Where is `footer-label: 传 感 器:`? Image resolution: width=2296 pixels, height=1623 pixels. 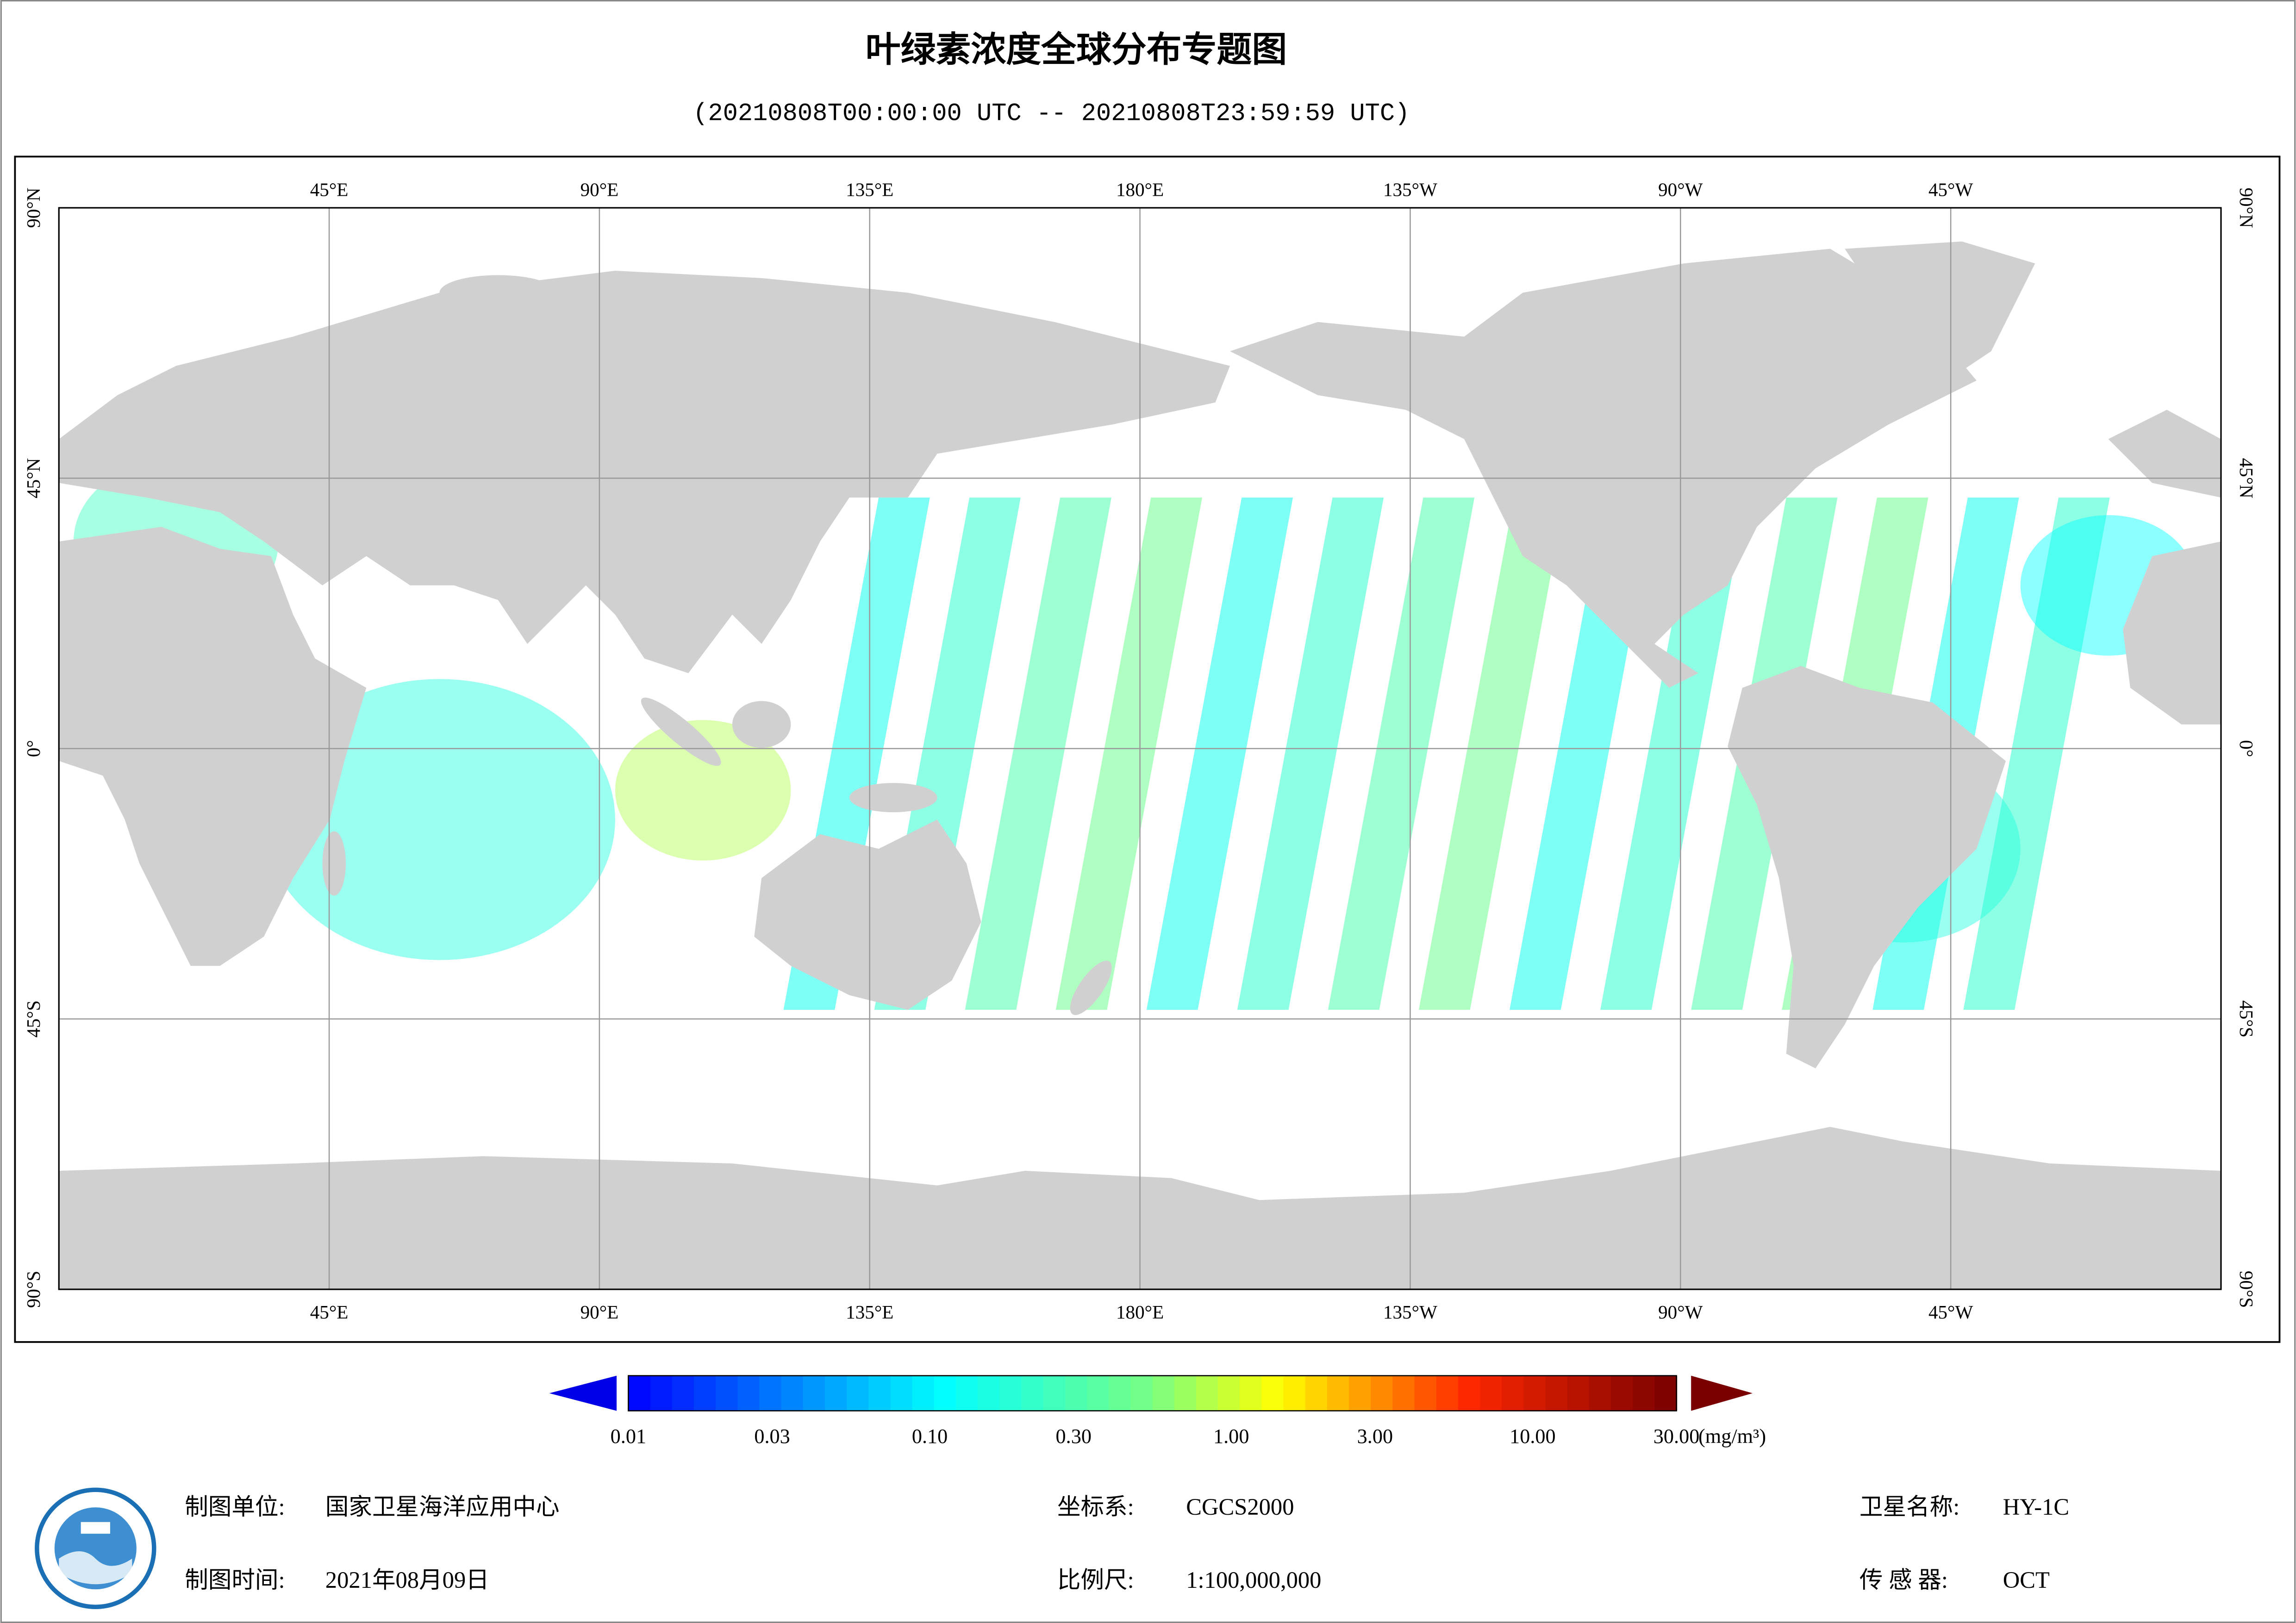
footer-label: 传 感 器: is located at coordinates (1903, 1580).